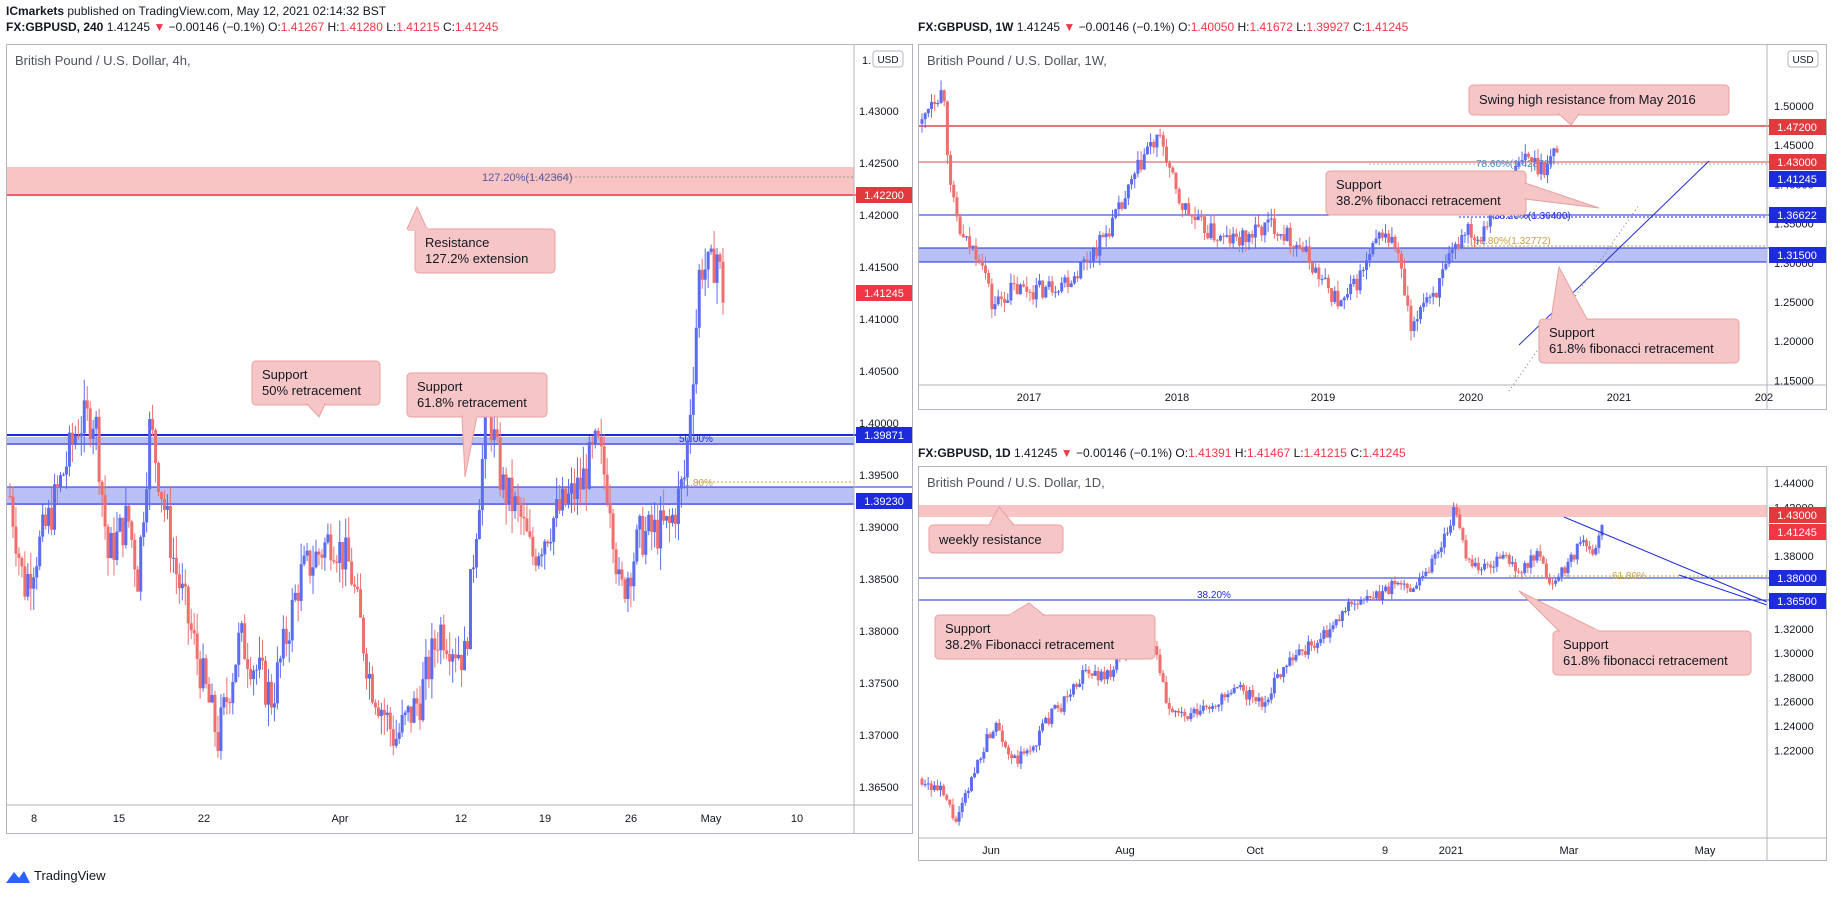 The width and height of the screenshot is (1833, 897). Describe the element at coordinates (1797, 579) in the screenshot. I see `price-tag-s1-text: 1.38000` at that location.